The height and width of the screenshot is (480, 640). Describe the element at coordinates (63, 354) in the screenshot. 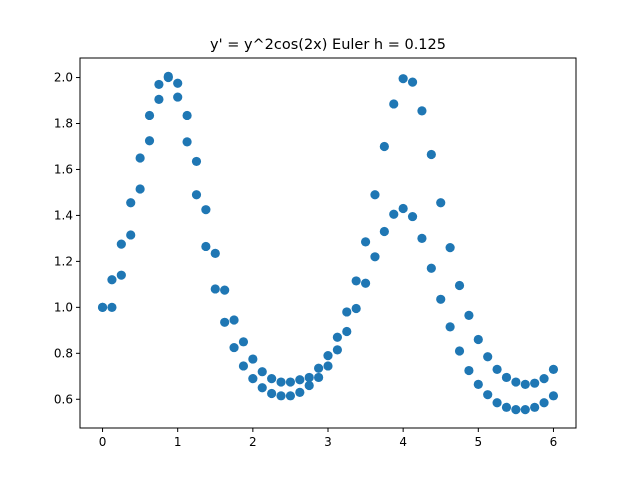

I see `y-tick-label: 0.8` at that location.